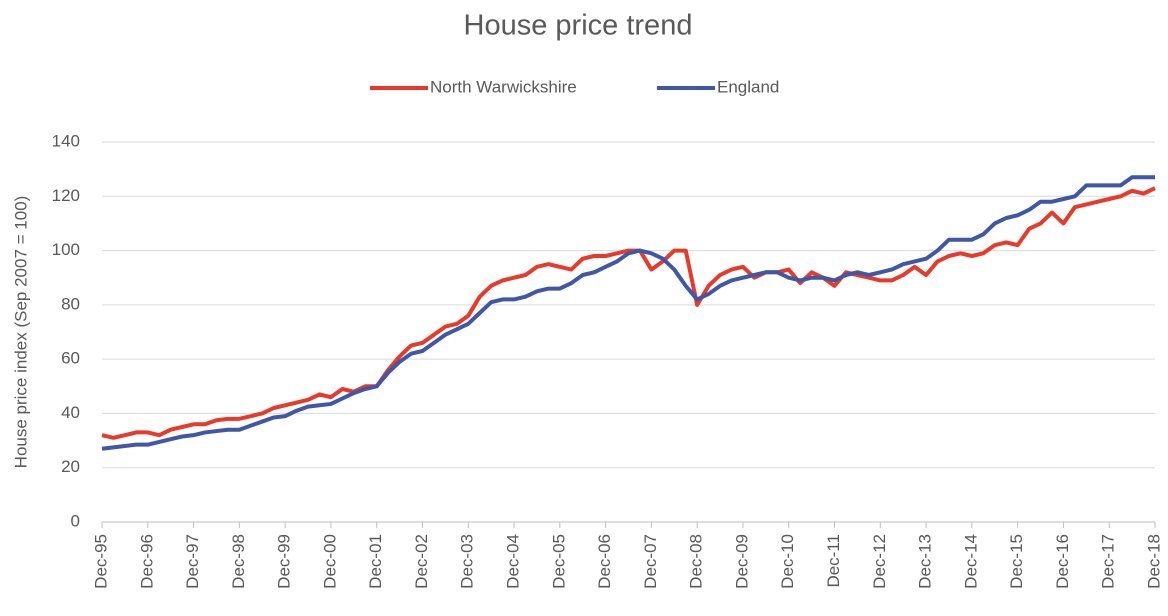 The image size is (1168, 616). I want to click on x-tick-label: Dec-05, so click(558, 561).